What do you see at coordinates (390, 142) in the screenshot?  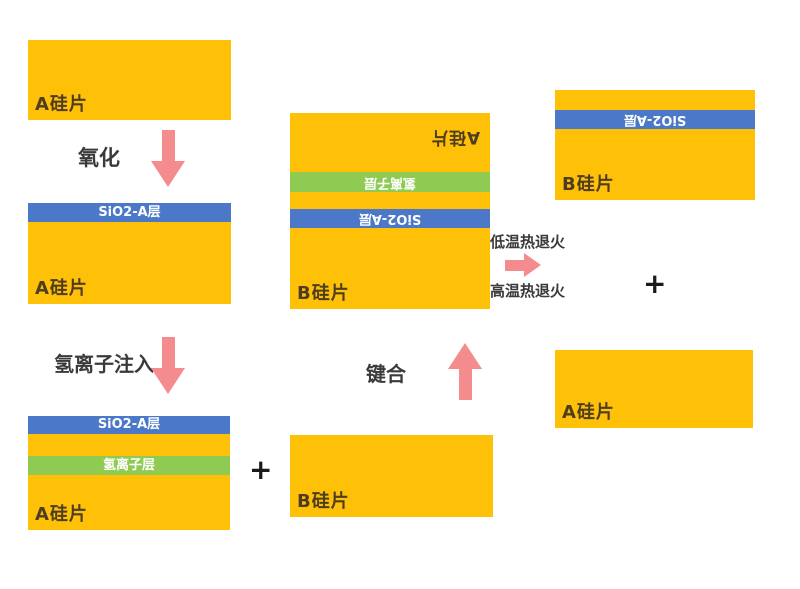 I see `wafer-a-flipped-layer: A硅片` at bounding box center [390, 142].